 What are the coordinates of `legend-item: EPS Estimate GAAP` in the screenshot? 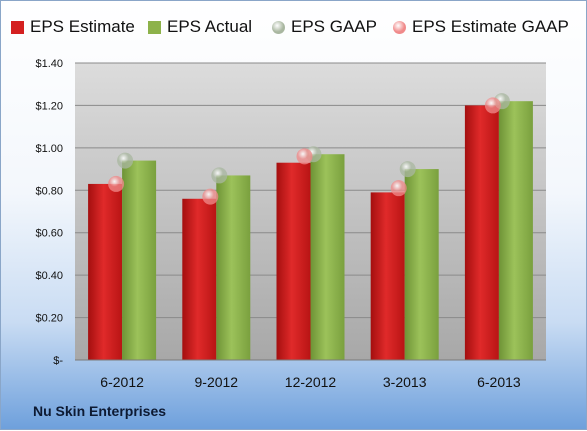 It's located at (481, 27).